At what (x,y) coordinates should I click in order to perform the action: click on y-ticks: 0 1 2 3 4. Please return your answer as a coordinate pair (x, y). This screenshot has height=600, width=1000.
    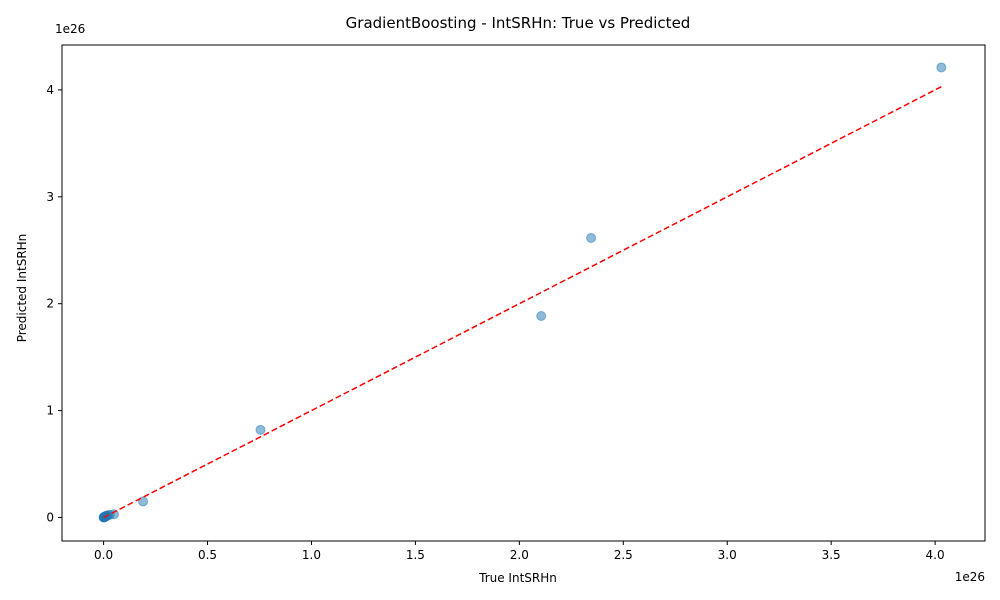
    Looking at the image, I should click on (54, 303).